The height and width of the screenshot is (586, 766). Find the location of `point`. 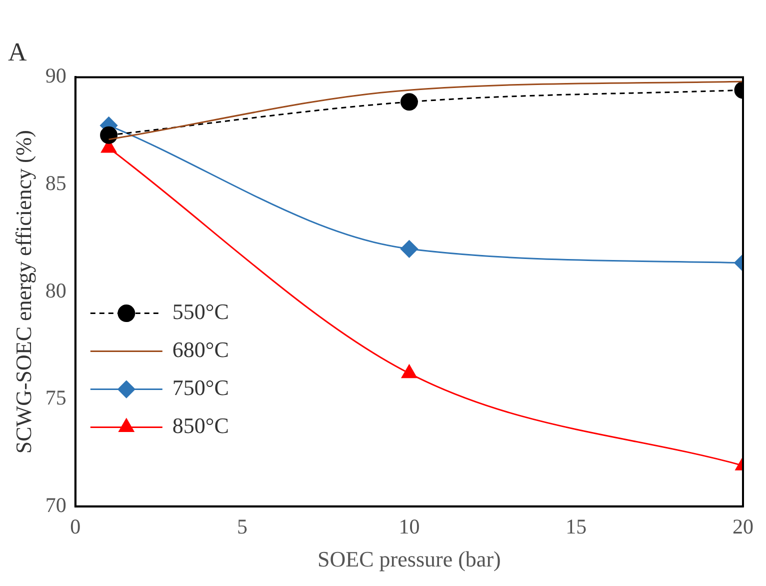

point is located at coordinates (109, 135).